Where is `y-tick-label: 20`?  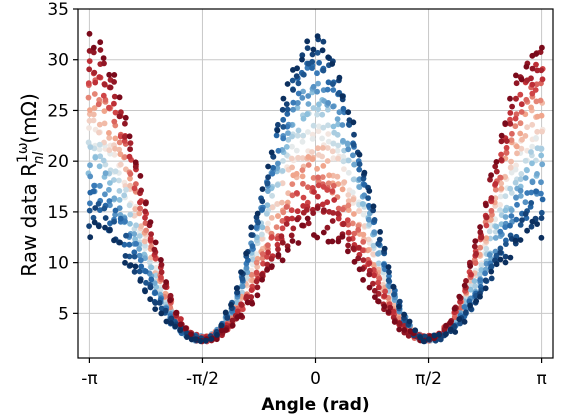 y-tick-label: 20 is located at coordinates (58, 162).